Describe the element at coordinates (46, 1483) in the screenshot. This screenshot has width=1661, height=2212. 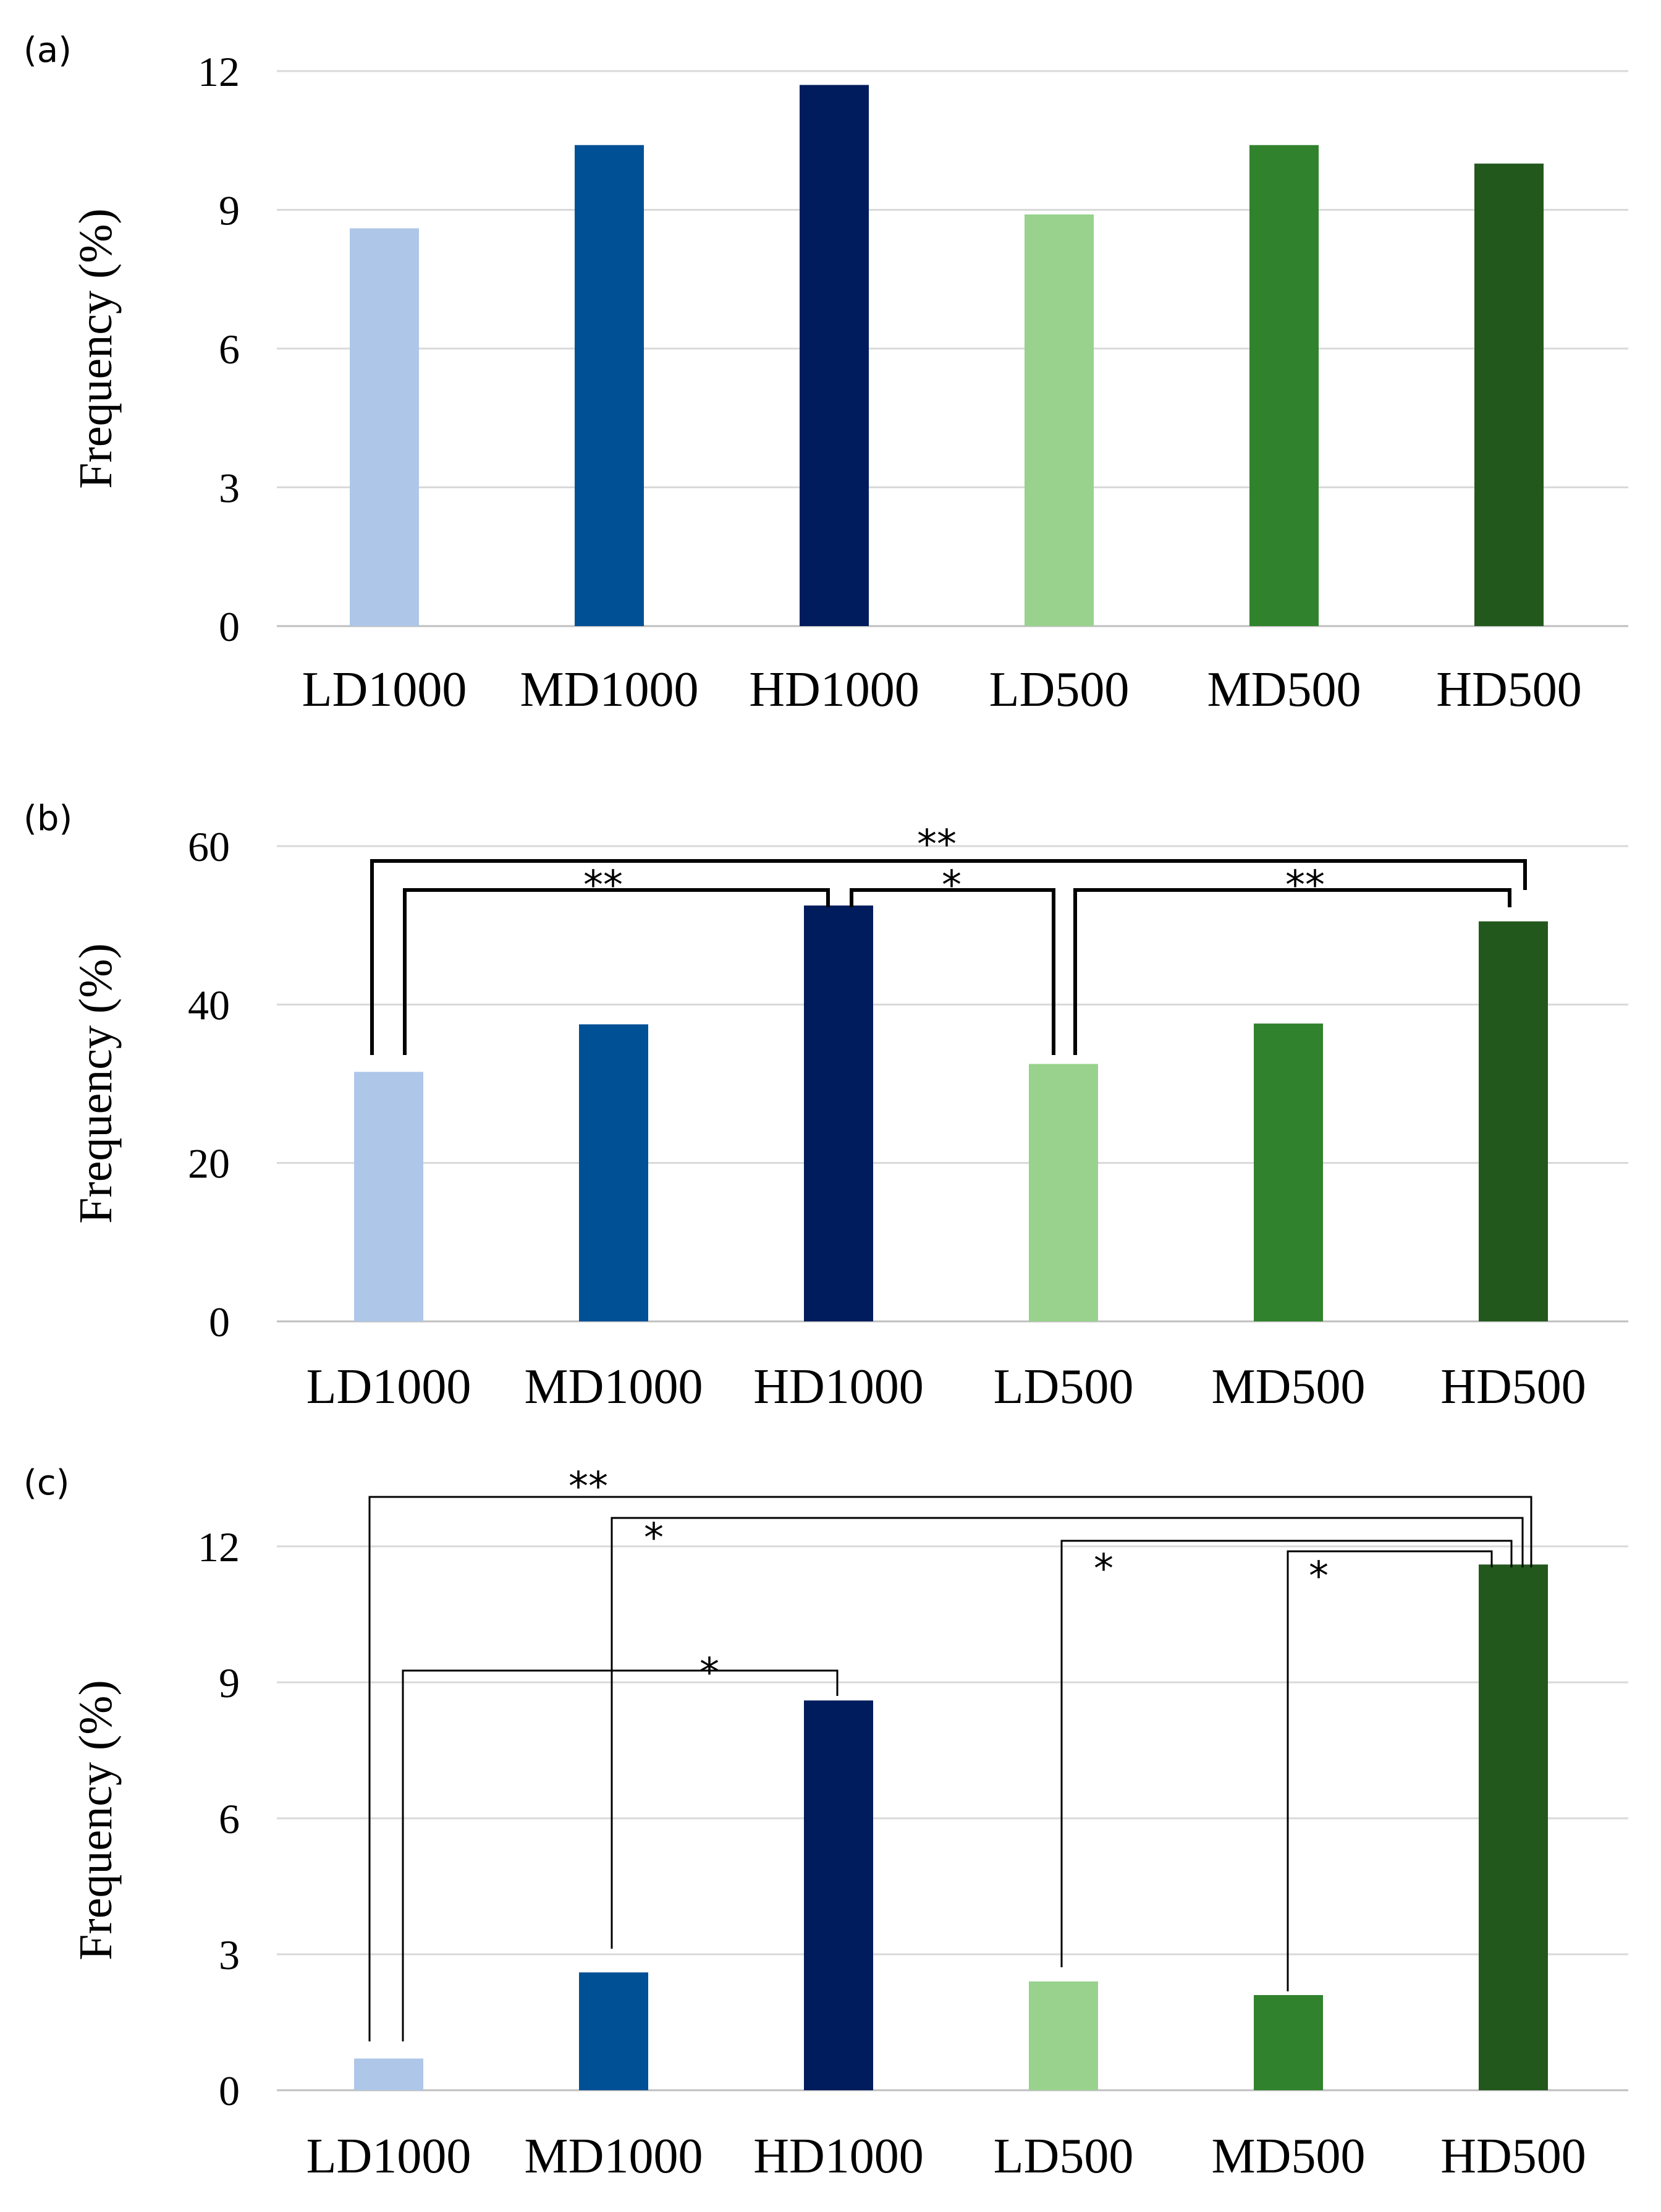
I see `panel-label: (c)` at that location.